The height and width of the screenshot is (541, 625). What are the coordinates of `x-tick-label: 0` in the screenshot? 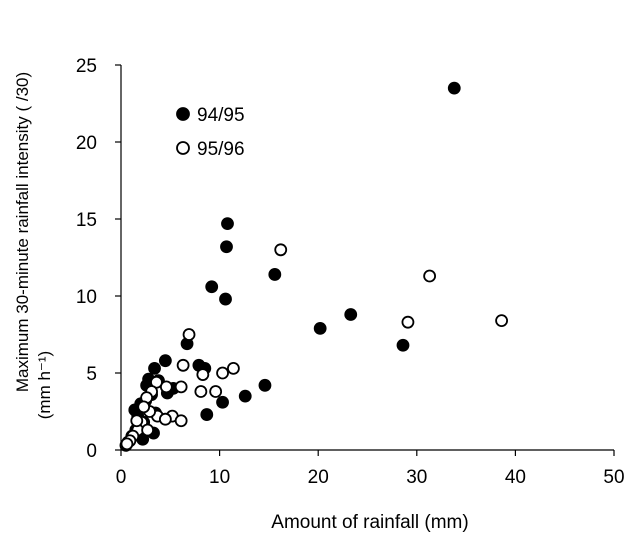 It's located at (121, 477).